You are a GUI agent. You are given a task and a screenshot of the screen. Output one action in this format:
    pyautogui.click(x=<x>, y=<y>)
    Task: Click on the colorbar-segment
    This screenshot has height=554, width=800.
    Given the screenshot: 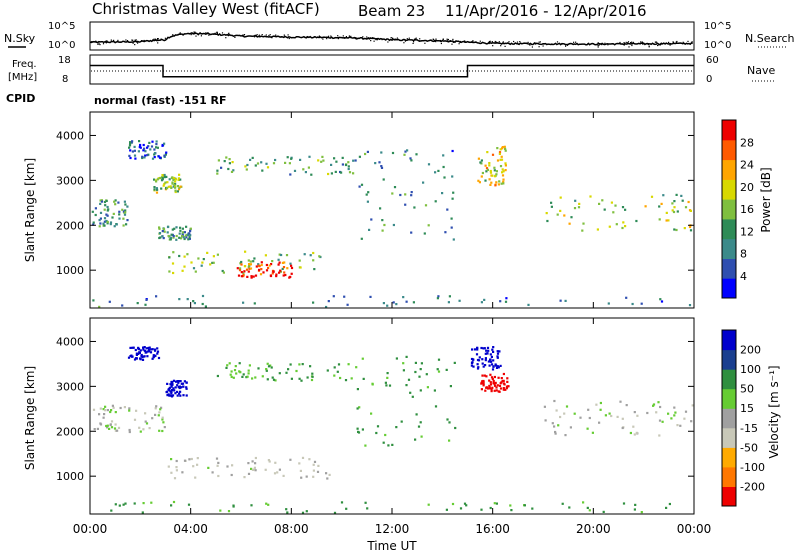 What is the action you would take?
    pyautogui.click(x=729, y=359)
    